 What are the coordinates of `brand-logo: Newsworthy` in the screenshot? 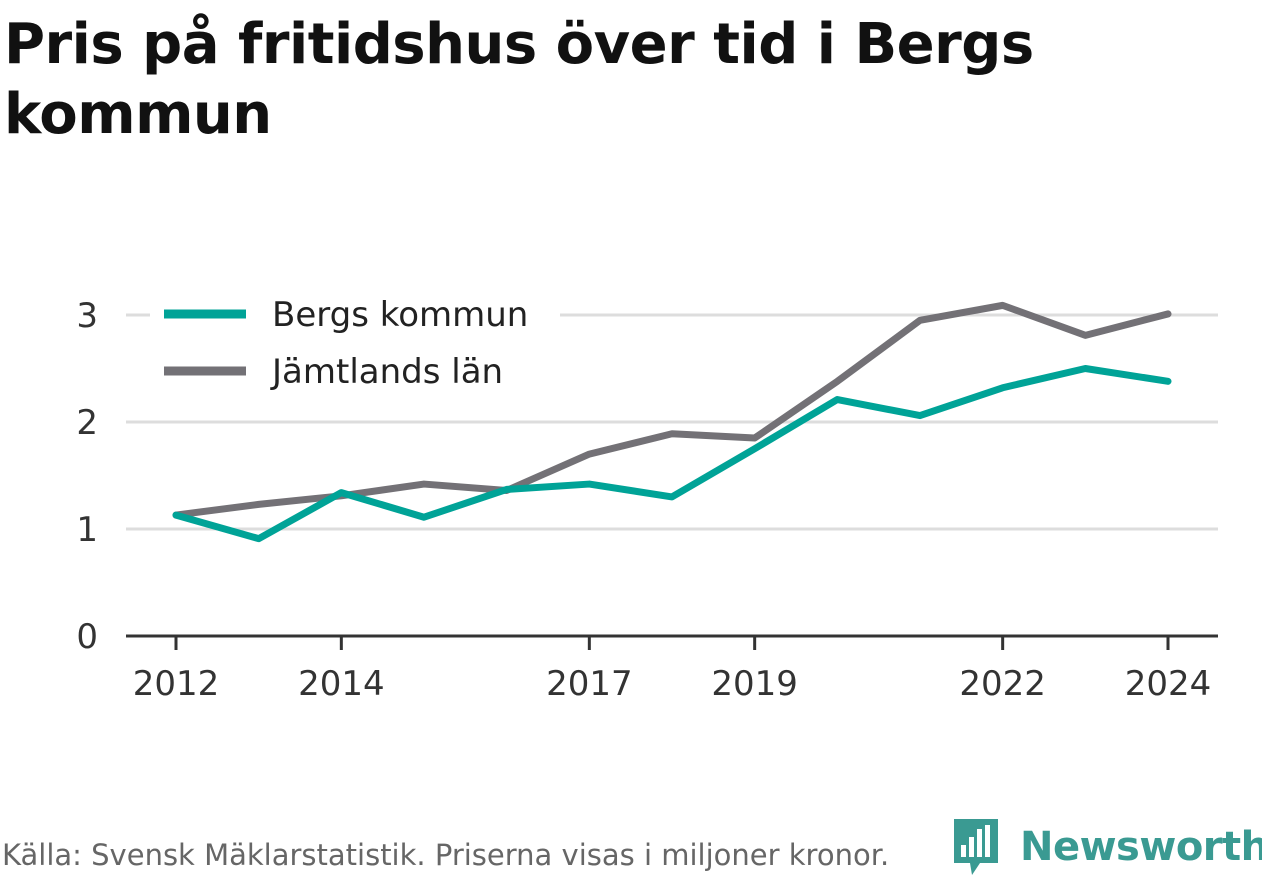 It's located at (1106, 847).